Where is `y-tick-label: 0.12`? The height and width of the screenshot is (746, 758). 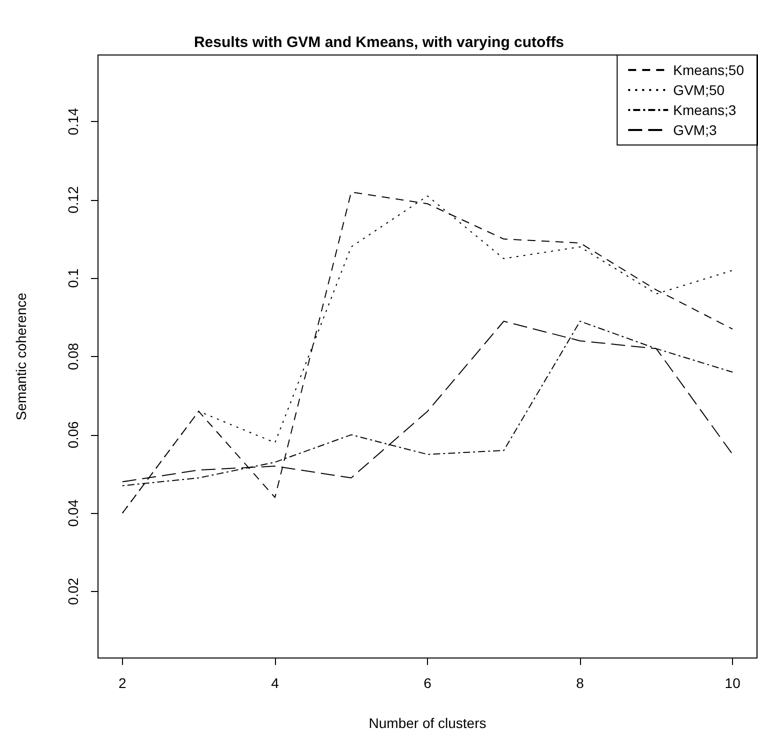
y-tick-label: 0.12 is located at coordinates (73, 200).